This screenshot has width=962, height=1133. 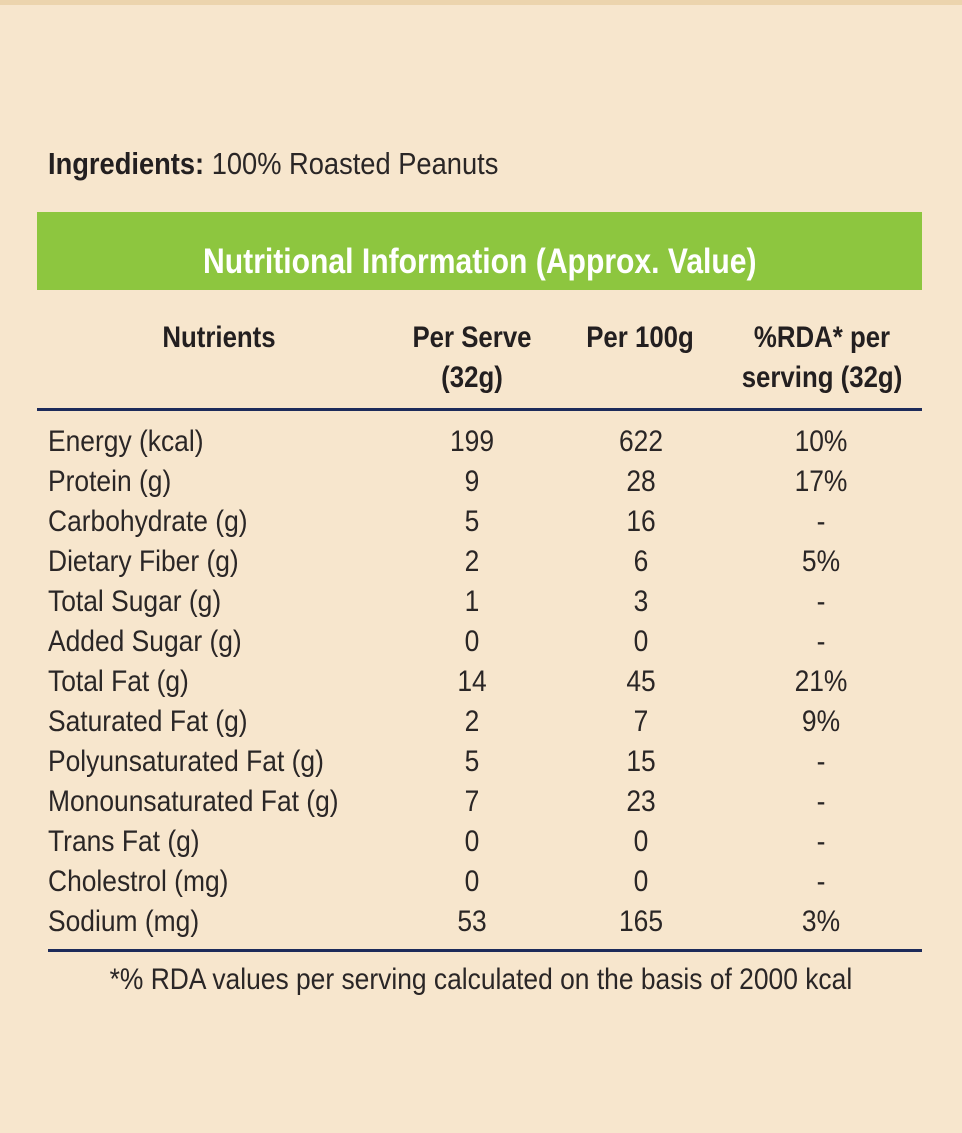 I want to click on per-serve-value: 199, so click(x=472, y=441).